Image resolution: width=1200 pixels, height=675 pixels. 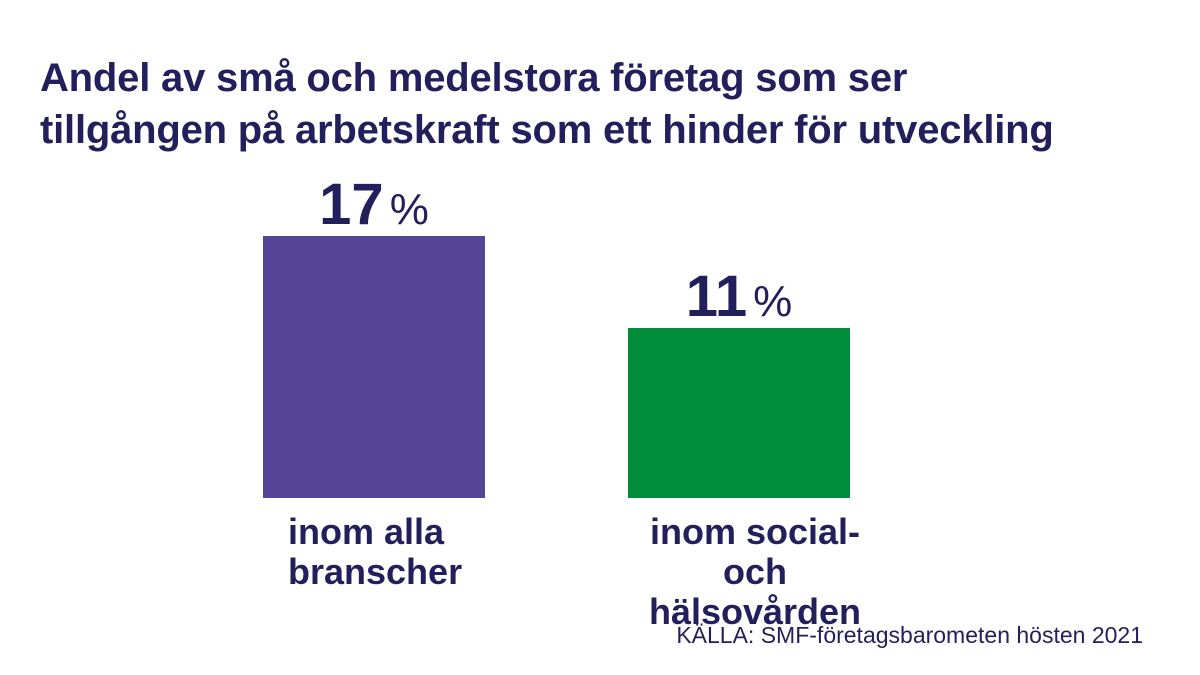 What do you see at coordinates (755, 531) in the screenshot?
I see `category-label-1-line-1: inom social-` at bounding box center [755, 531].